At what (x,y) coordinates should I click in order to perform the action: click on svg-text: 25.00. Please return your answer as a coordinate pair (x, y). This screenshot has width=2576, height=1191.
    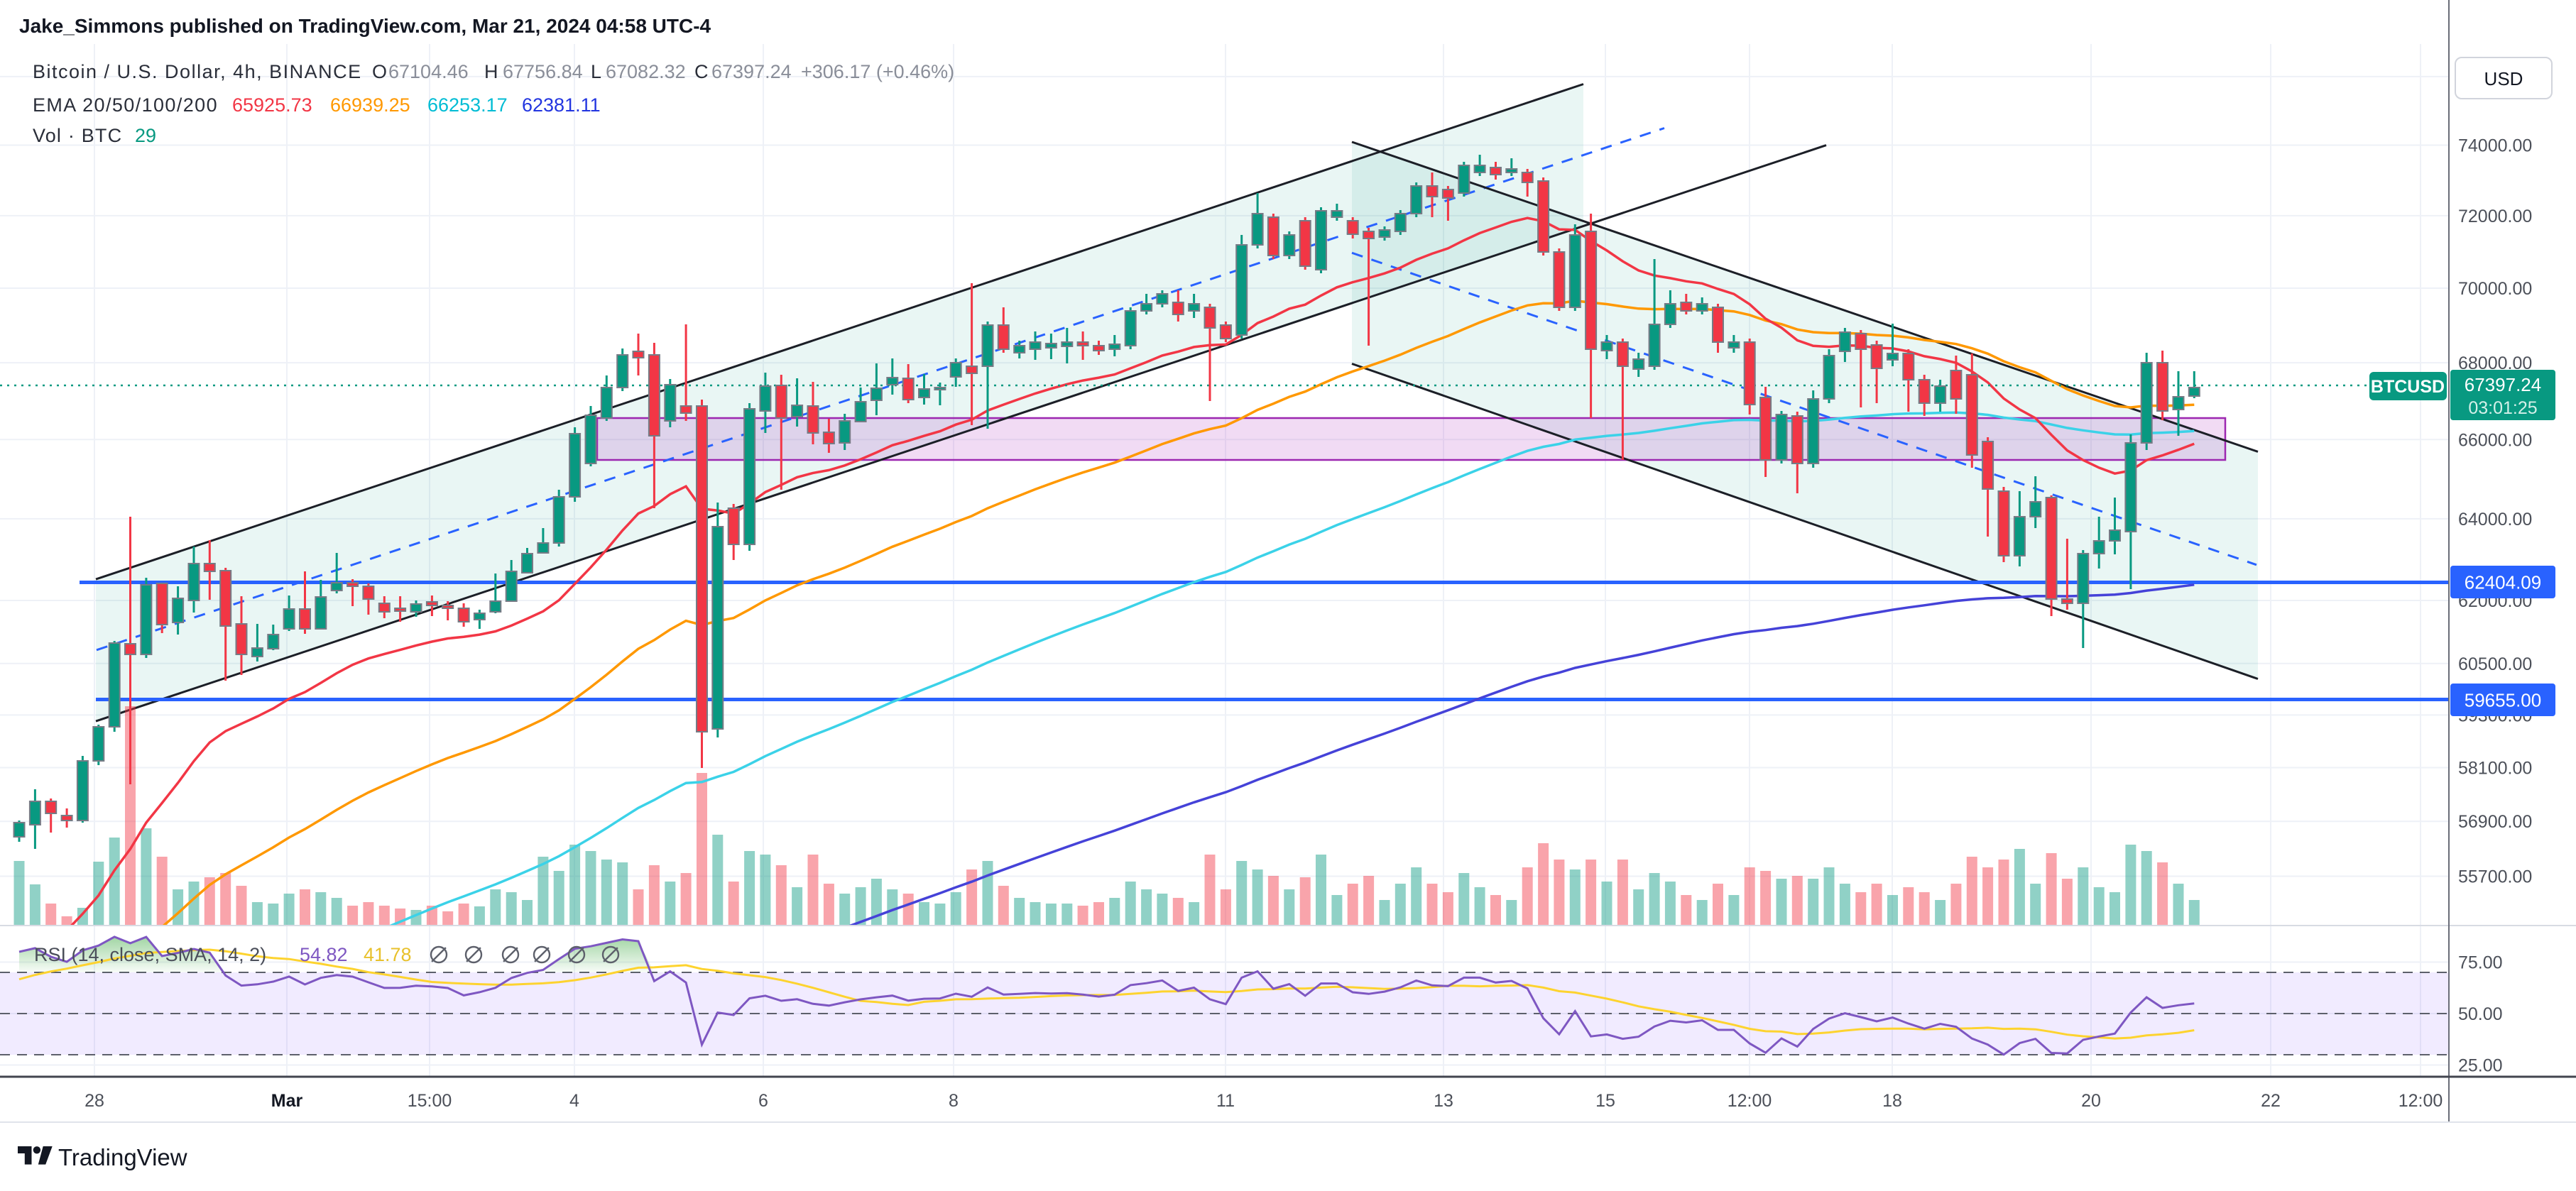
    Looking at the image, I should click on (2480, 1066).